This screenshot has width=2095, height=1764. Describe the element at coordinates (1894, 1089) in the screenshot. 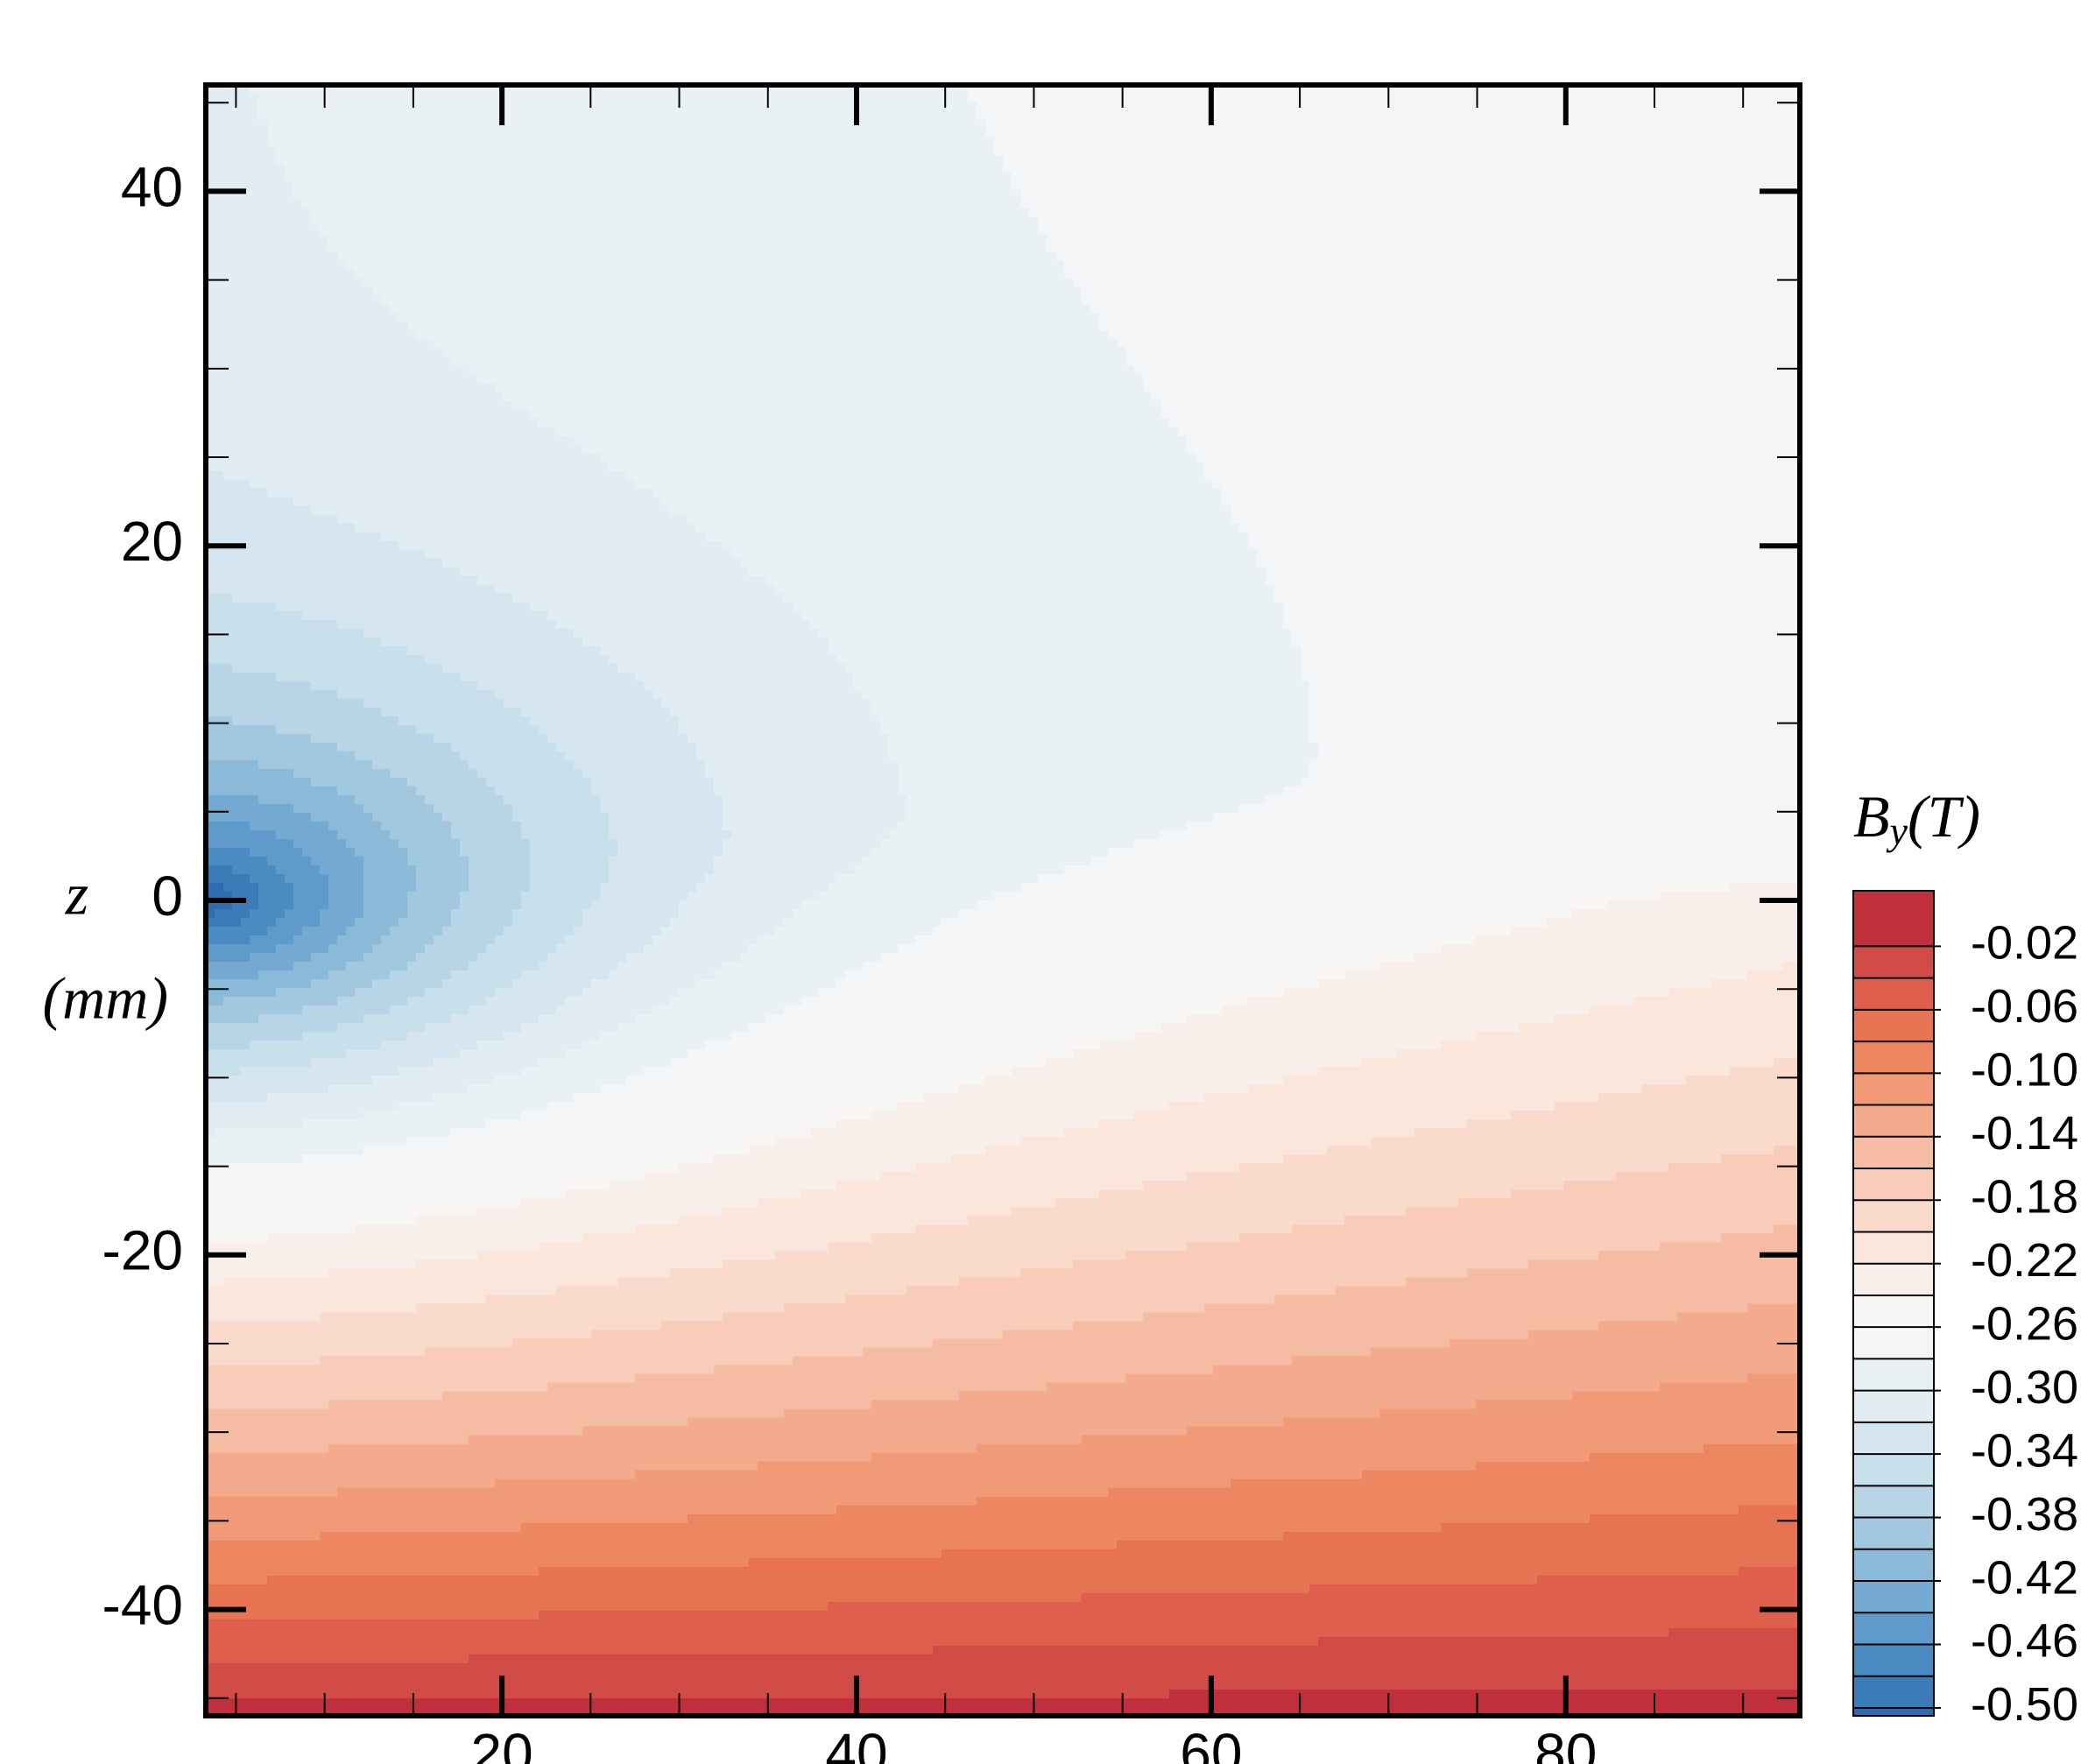

I see `colorbar-band` at that location.